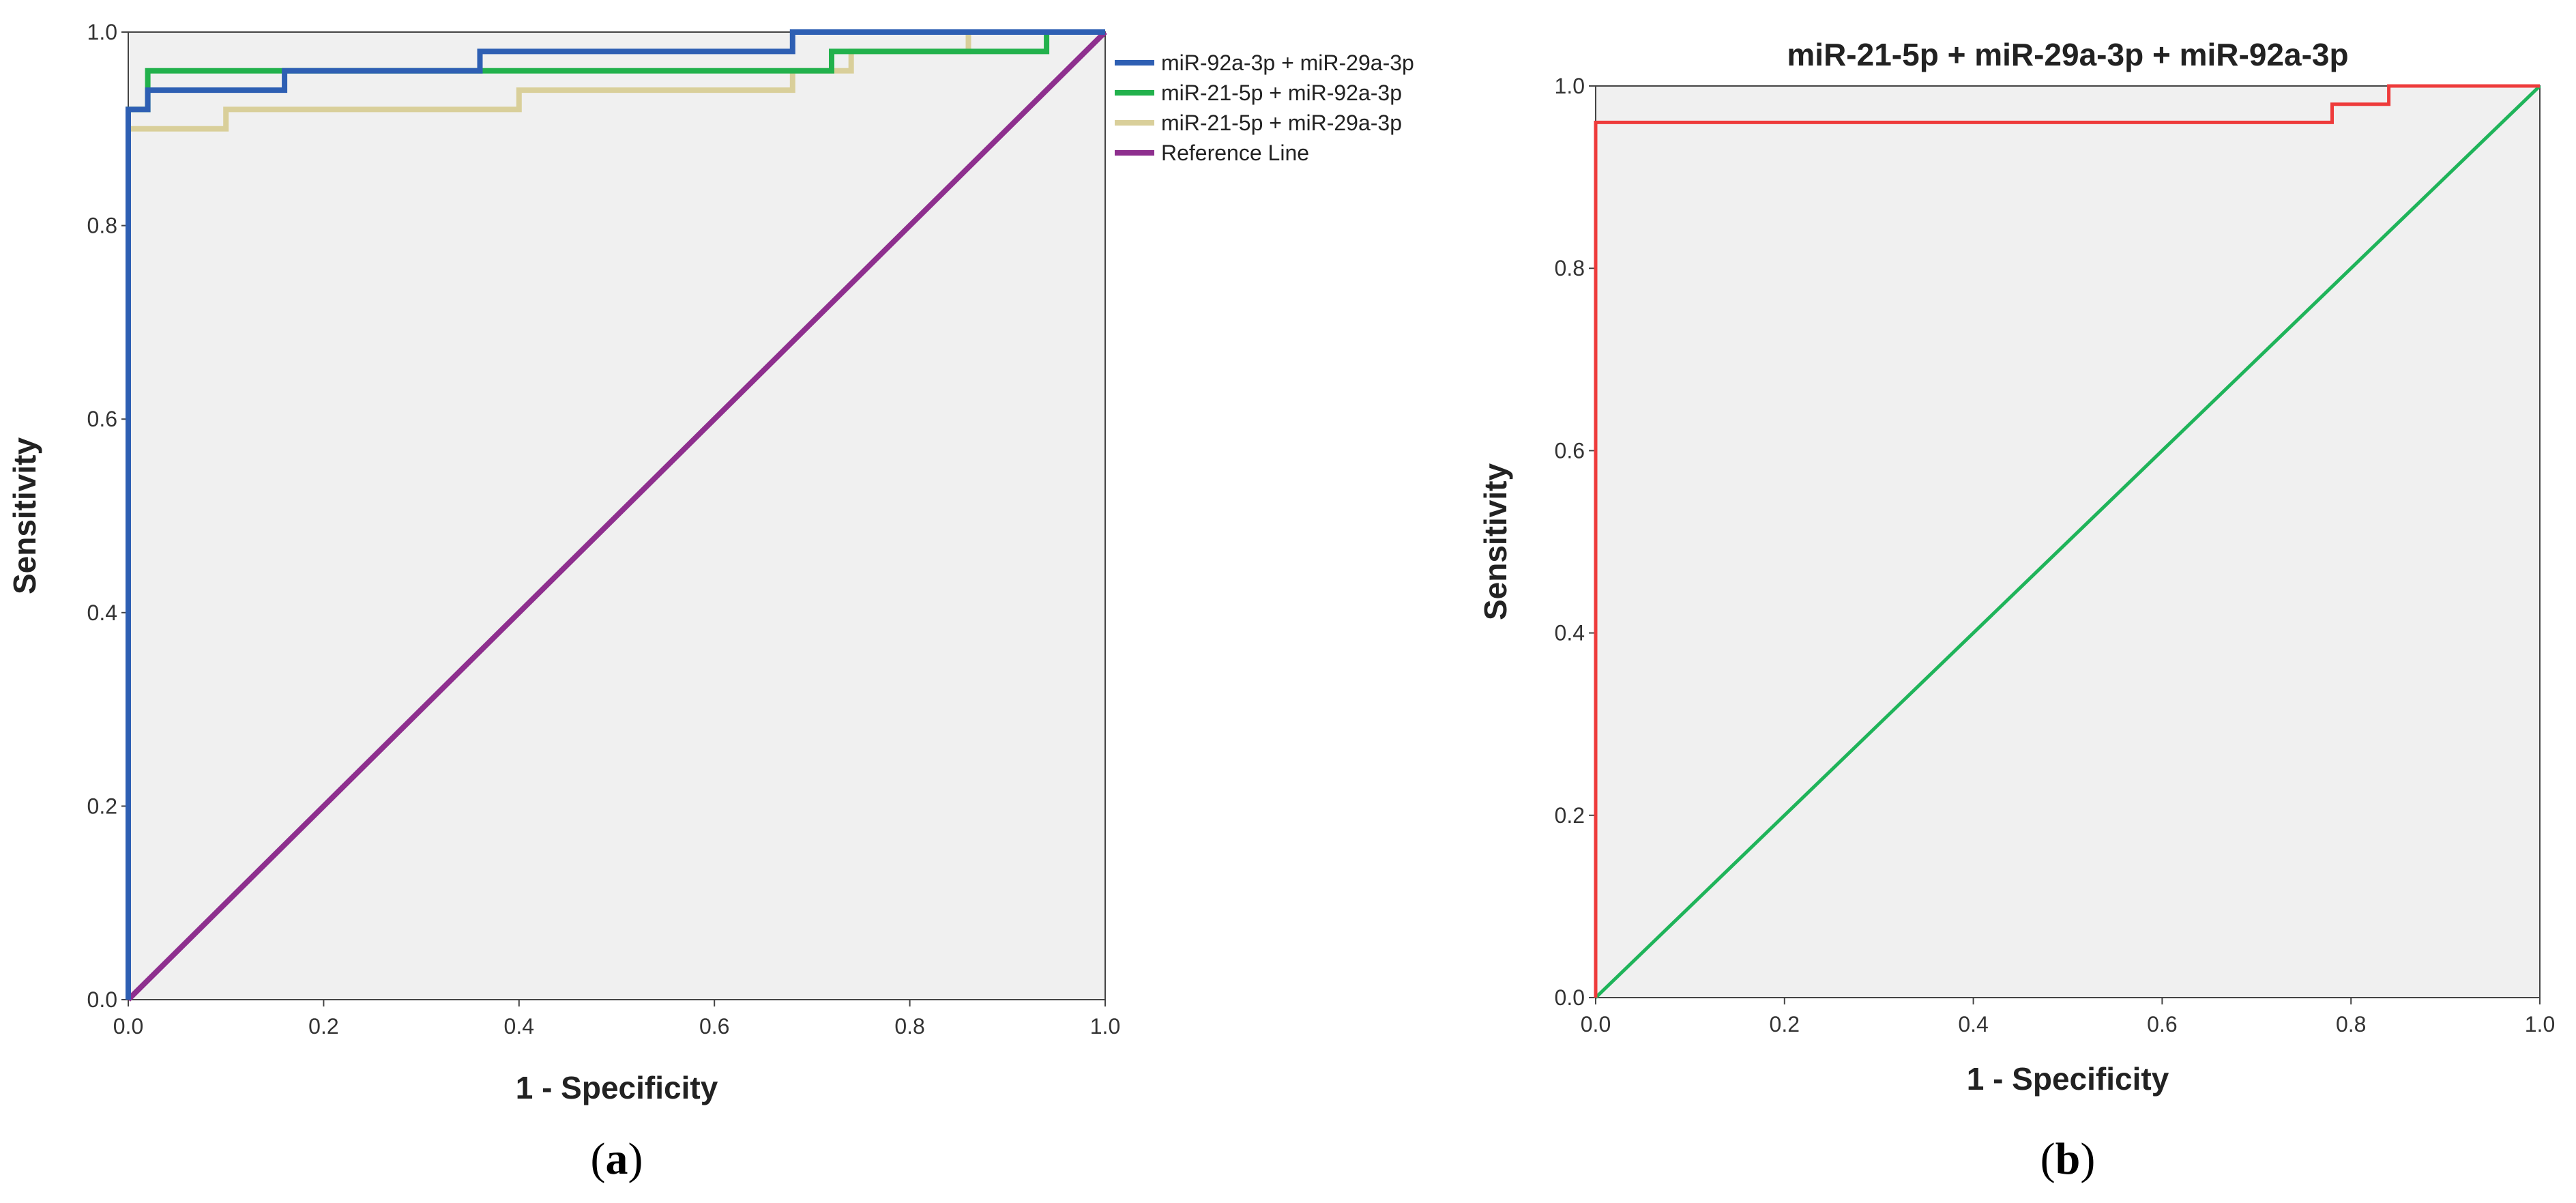  I want to click on legend-entry: miR-21-5p + miR-29a-3p, so click(1281, 123).